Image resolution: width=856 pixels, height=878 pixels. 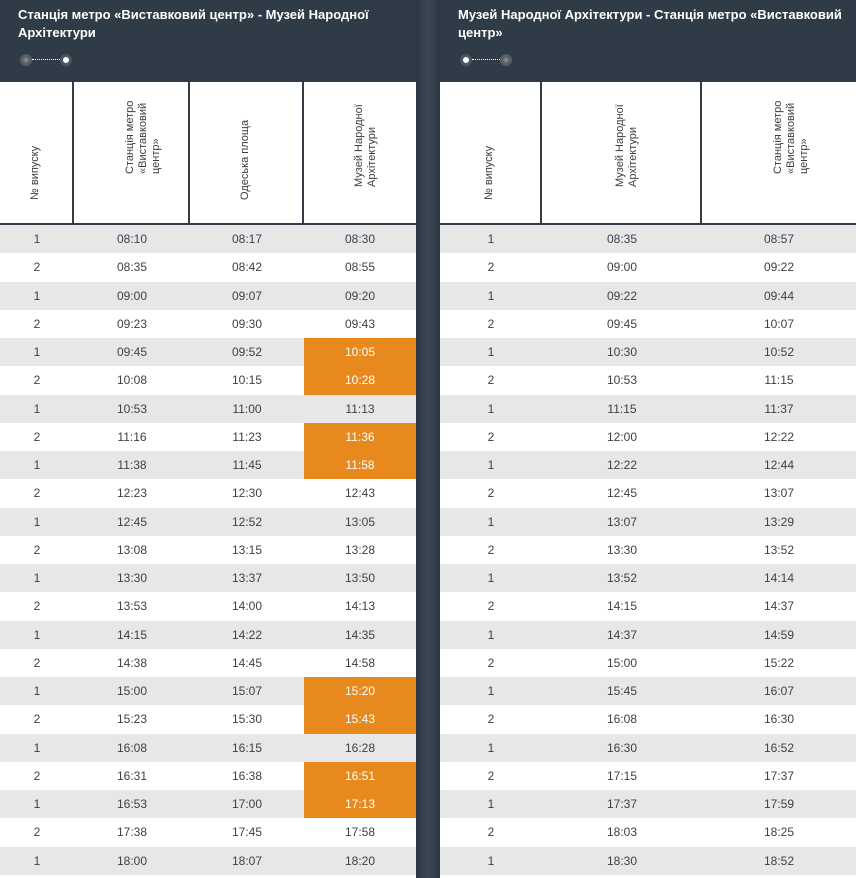 I want to click on route-direction-indicator, so click(x=487, y=60).